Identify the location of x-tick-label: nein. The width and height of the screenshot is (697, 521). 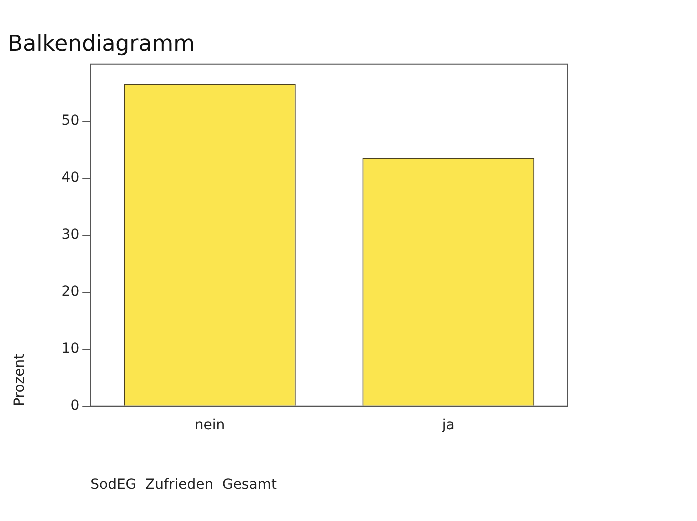
(210, 425).